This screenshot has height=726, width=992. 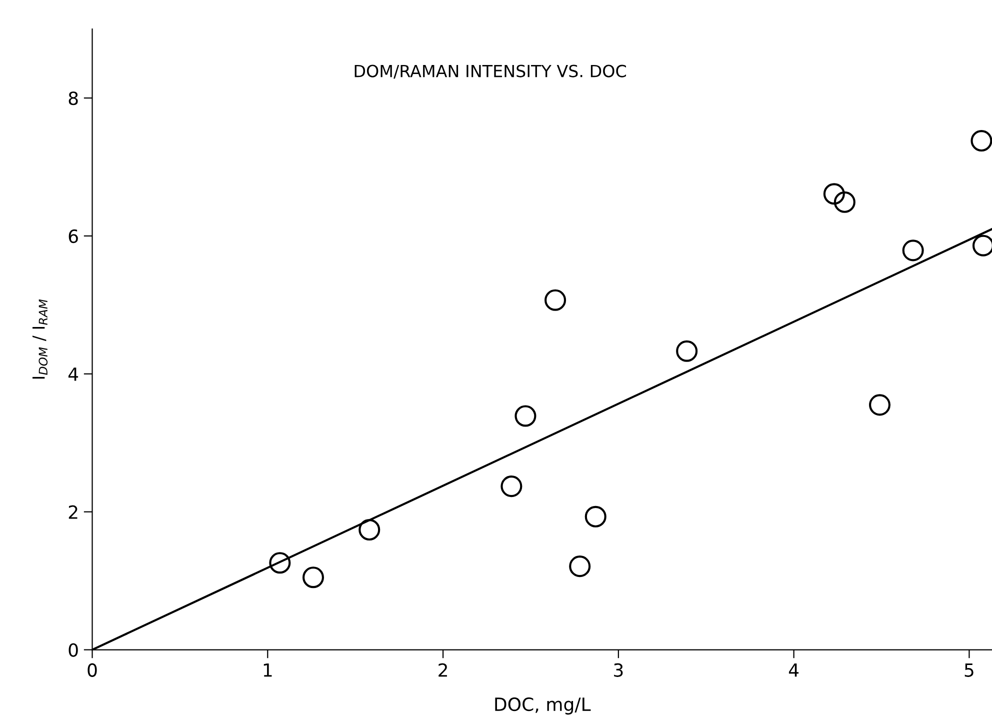 What do you see at coordinates (73, 236) in the screenshot?
I see `y-tick-label: 6` at bounding box center [73, 236].